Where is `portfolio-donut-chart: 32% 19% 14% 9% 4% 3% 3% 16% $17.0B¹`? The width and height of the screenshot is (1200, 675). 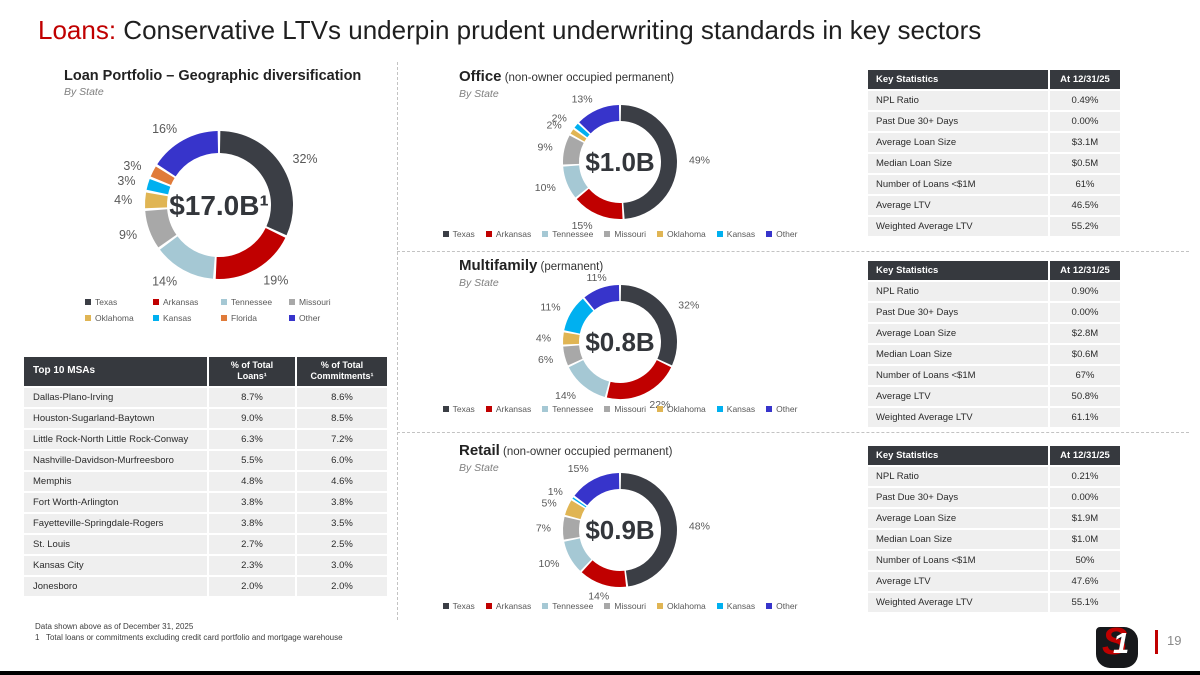 portfolio-donut-chart: 32% 19% 14% 9% 4% 3% 3% 16% $17.0B¹ is located at coordinates (219, 205).